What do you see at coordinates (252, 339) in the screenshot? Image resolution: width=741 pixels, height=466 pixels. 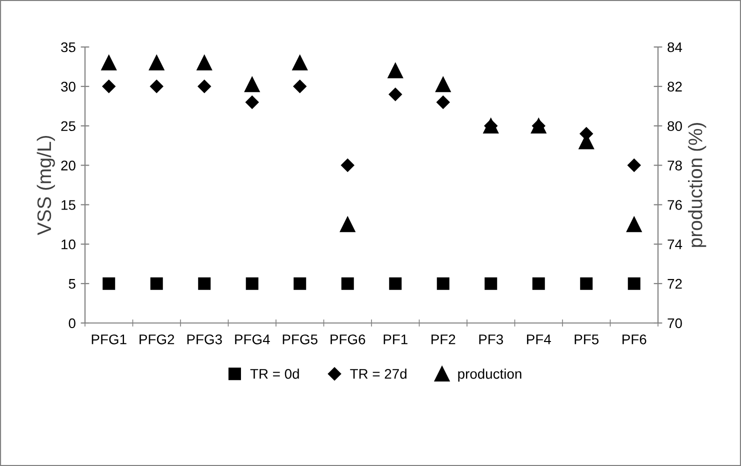 I see `x-tick-label: PFG4` at bounding box center [252, 339].